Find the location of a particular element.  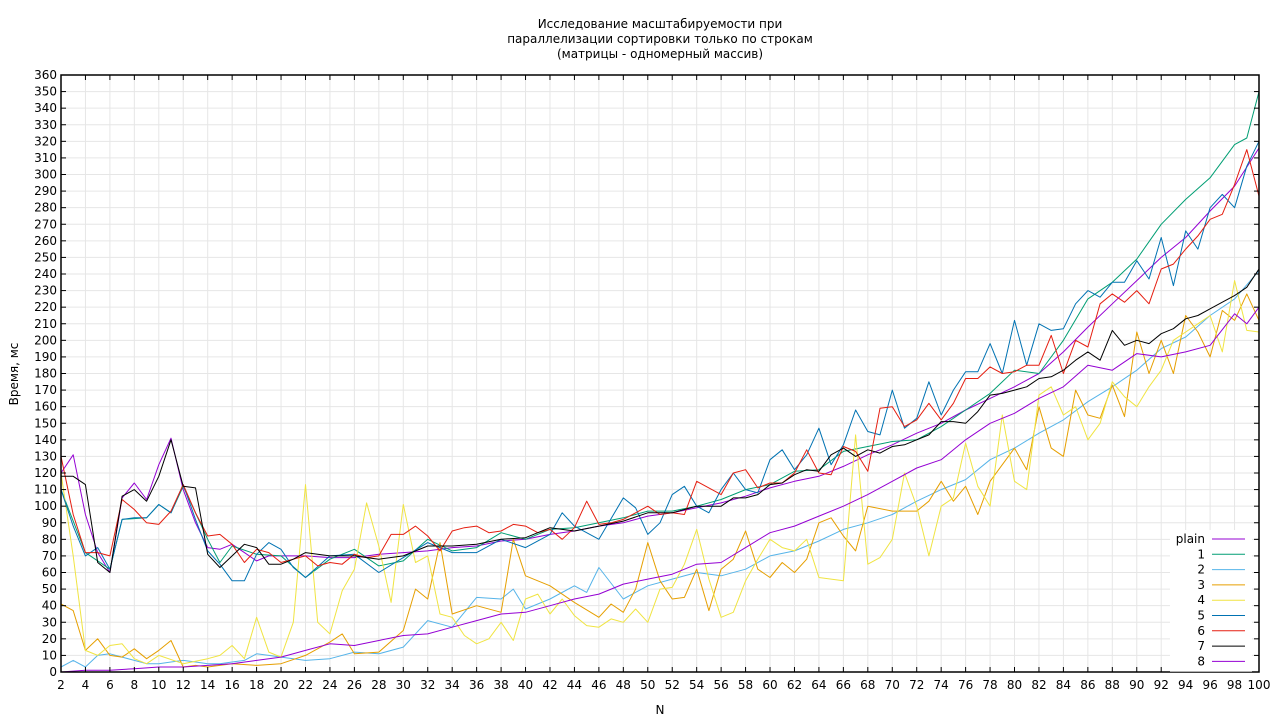

y-tick-label: 200 is located at coordinates (45, 340).